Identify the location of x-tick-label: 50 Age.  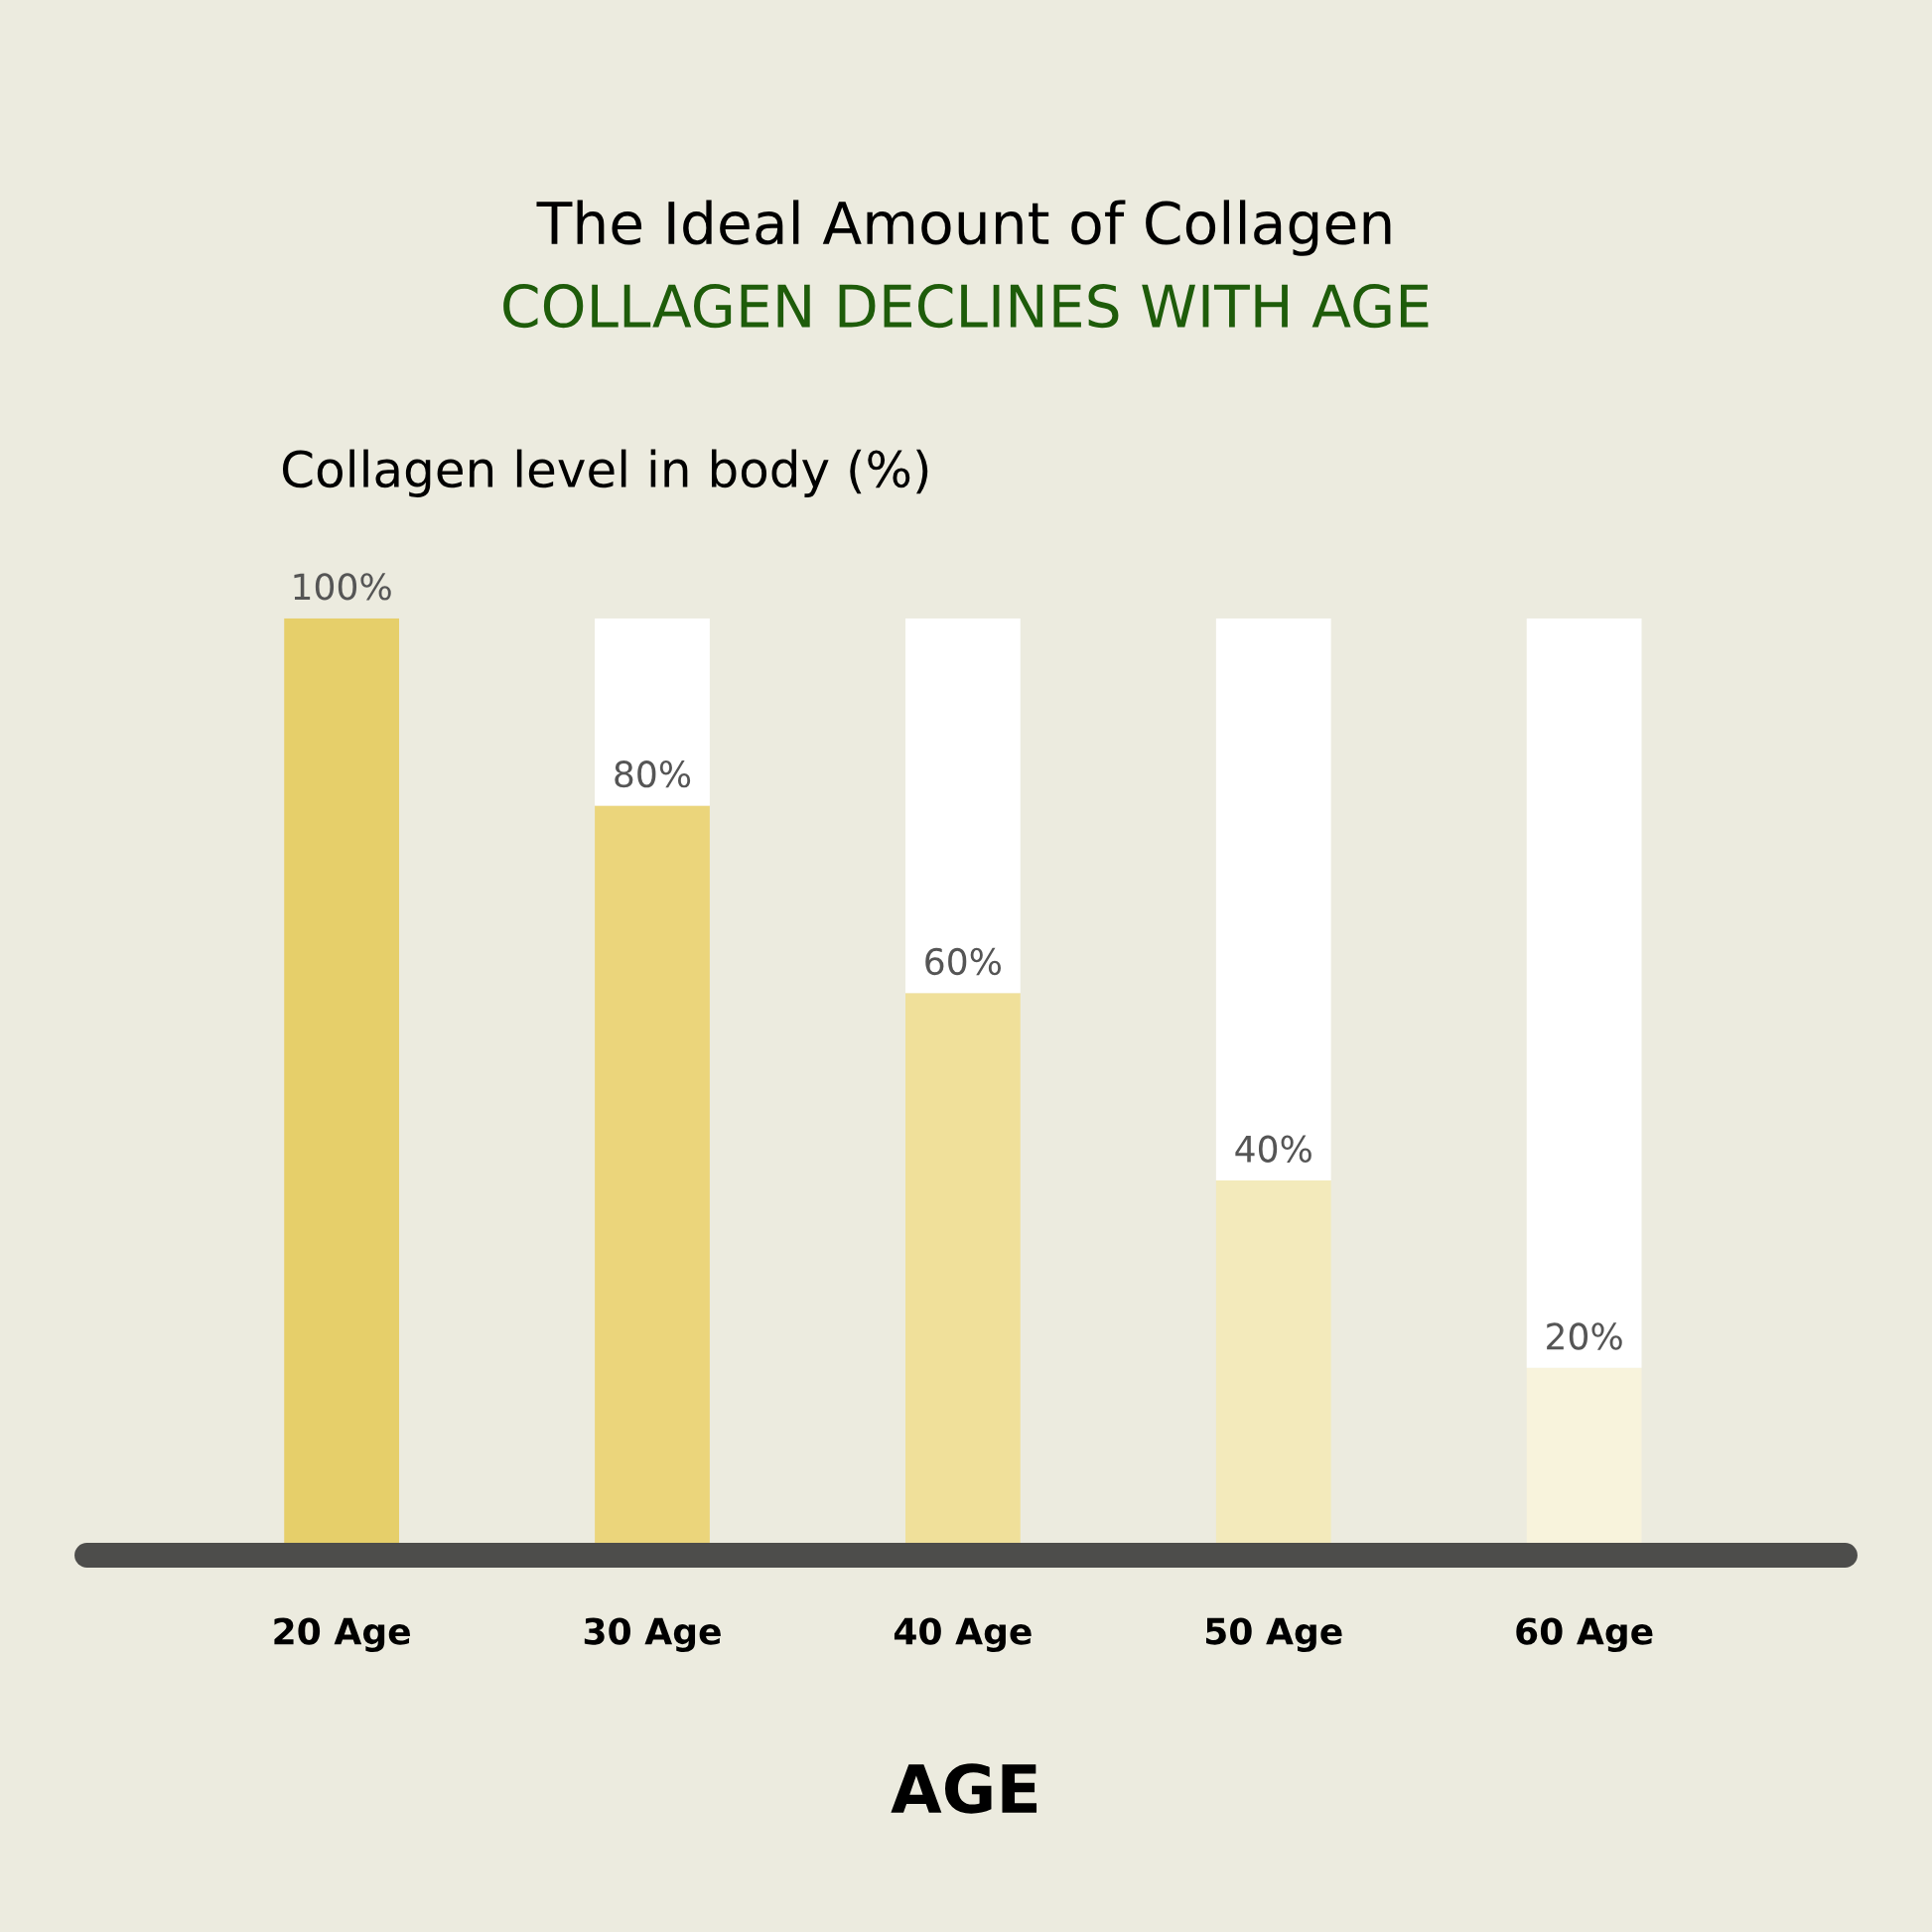
(1273, 1634).